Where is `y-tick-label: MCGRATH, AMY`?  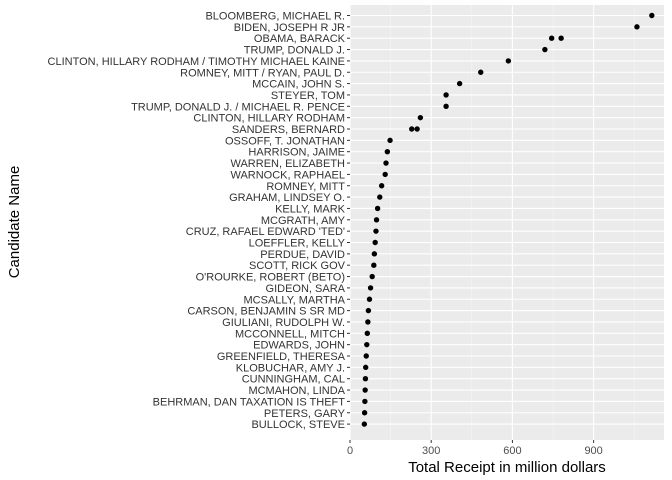
y-tick-label: MCGRATH, AMY is located at coordinates (303, 221).